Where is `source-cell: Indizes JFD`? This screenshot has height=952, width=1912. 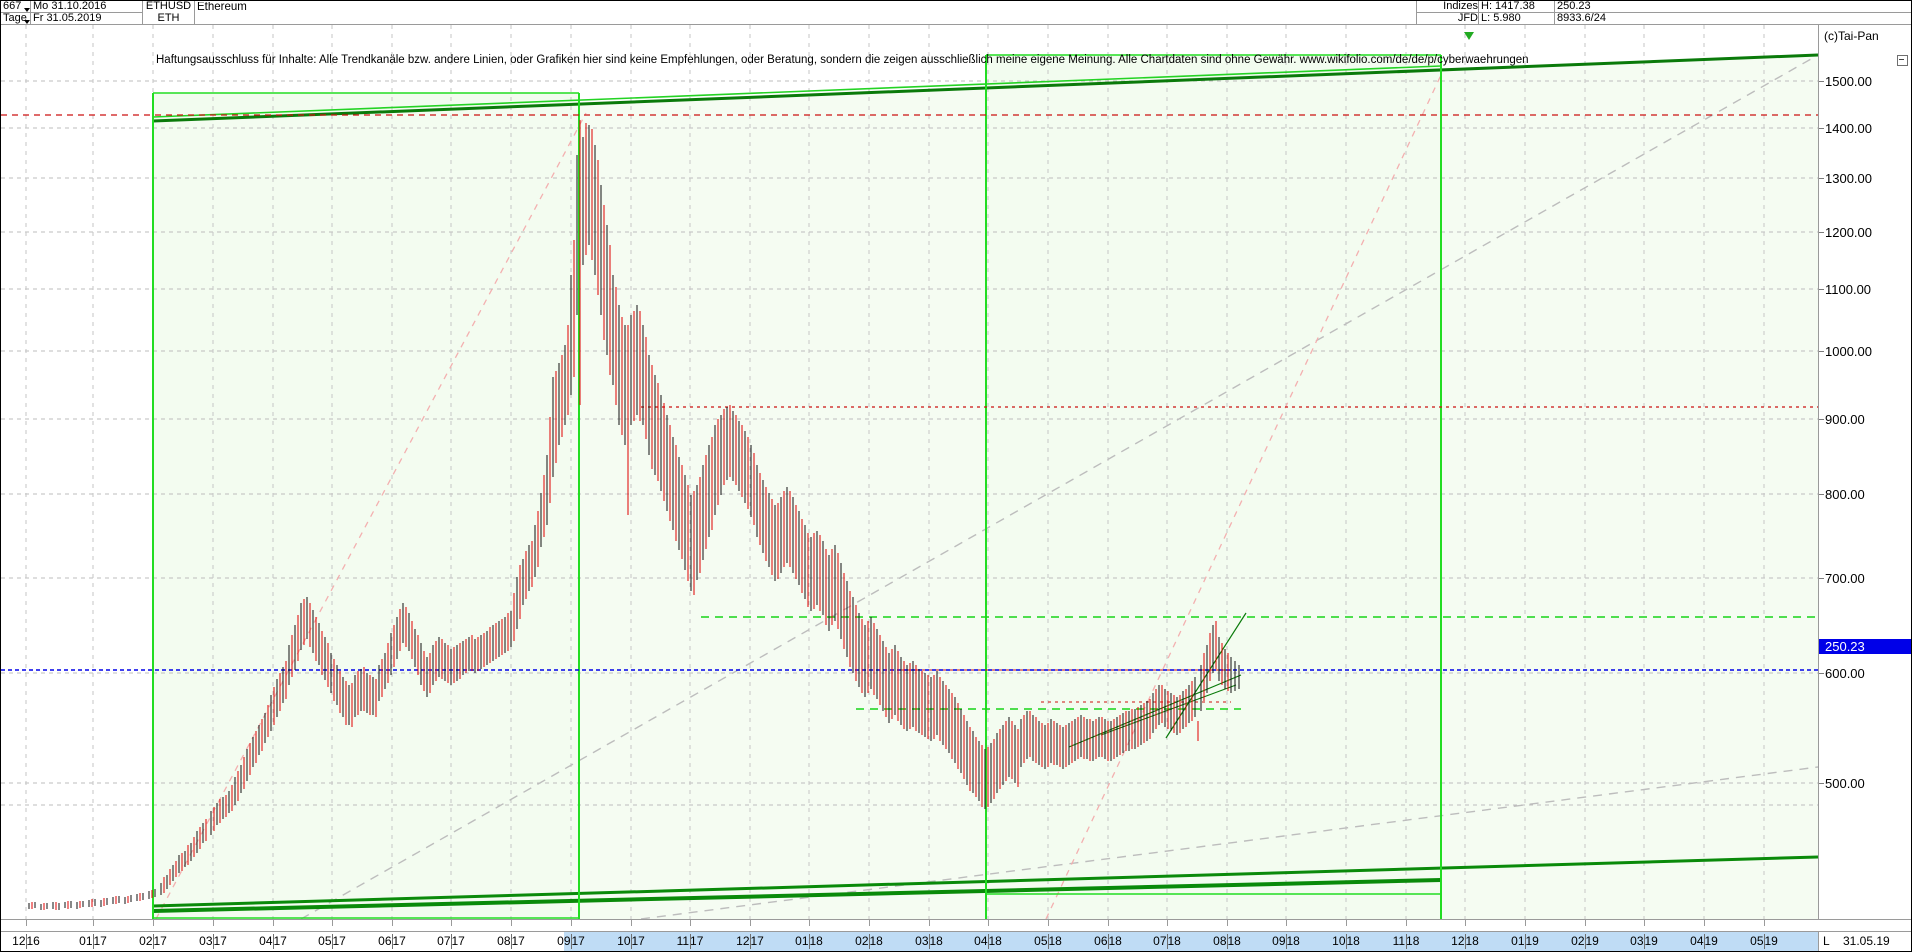 source-cell: Indizes JFD is located at coordinates (1448, 12).